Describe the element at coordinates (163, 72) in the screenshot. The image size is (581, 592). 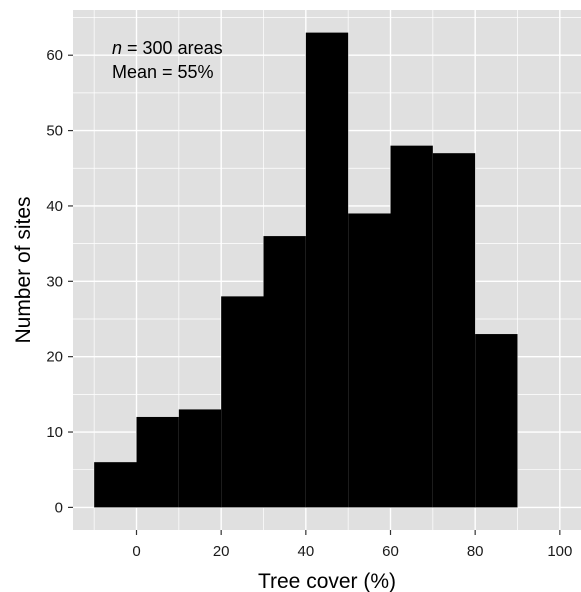
I see `annotation-mean: Mean = 55%` at that location.